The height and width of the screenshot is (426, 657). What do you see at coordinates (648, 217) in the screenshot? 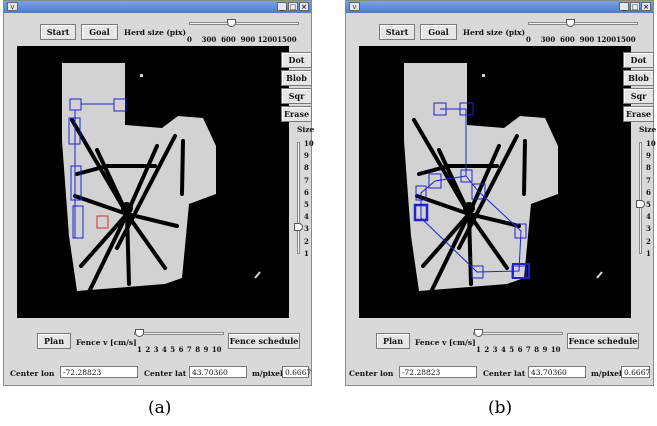
I see `size-tick: 4` at bounding box center [648, 217].